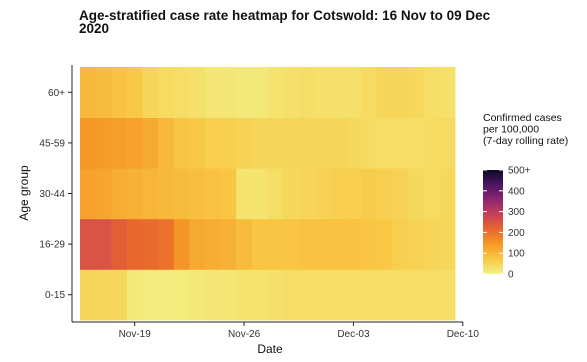 The width and height of the screenshot is (587, 362). What do you see at coordinates (270, 349) in the screenshot?
I see `x-axis-title: Date` at bounding box center [270, 349].